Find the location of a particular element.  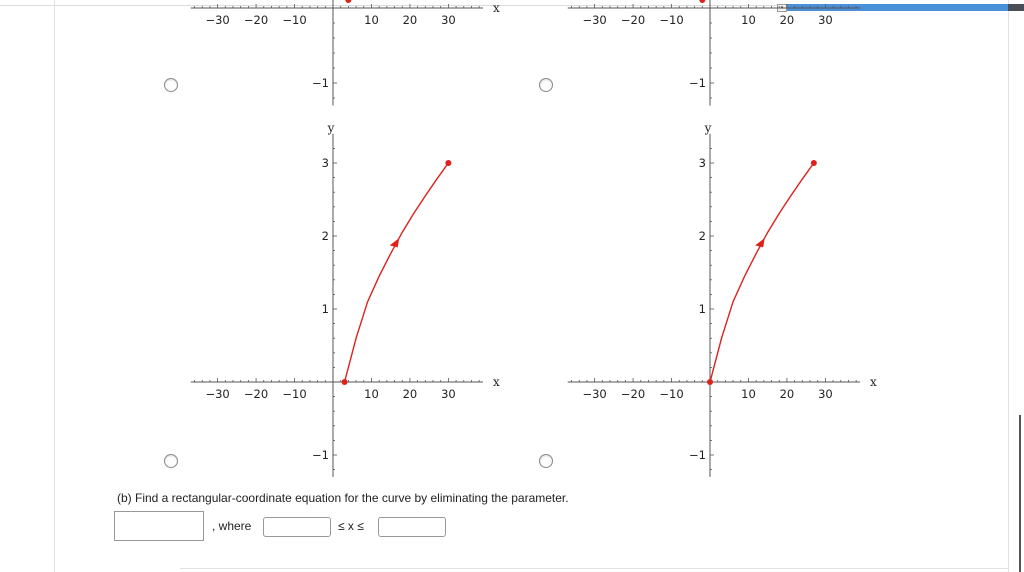

header-accent-bar is located at coordinates (894, 7).